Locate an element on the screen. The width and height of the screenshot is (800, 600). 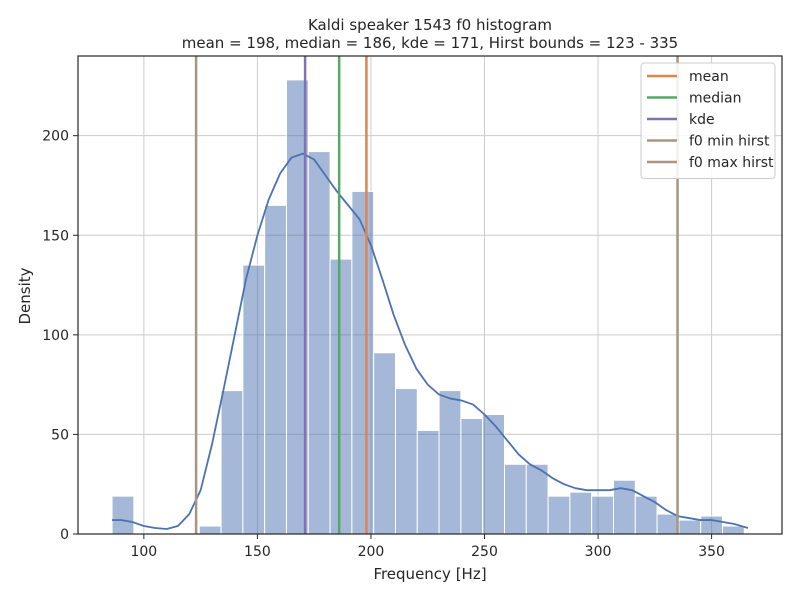
y-tick-label: 150 is located at coordinates (55, 236).